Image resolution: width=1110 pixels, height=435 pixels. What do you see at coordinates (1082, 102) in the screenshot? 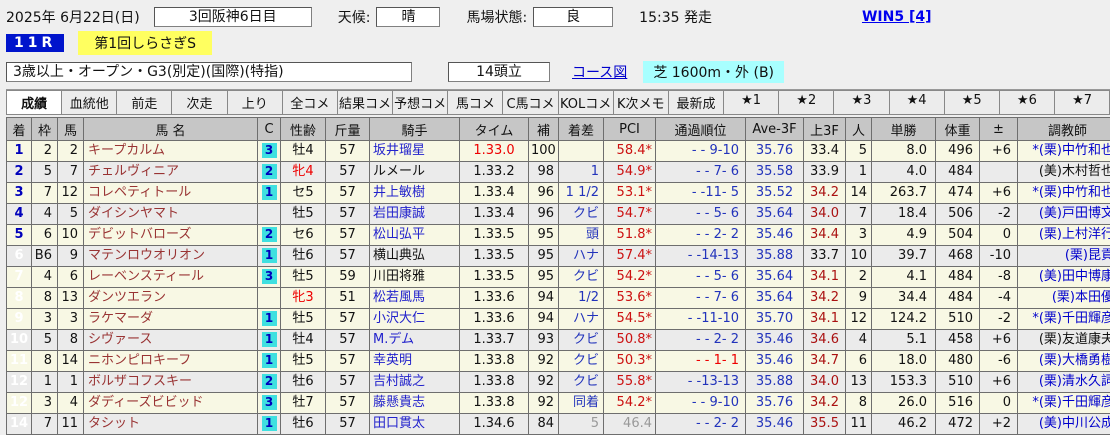
I see `tab-★7: ★7` at bounding box center [1082, 102].